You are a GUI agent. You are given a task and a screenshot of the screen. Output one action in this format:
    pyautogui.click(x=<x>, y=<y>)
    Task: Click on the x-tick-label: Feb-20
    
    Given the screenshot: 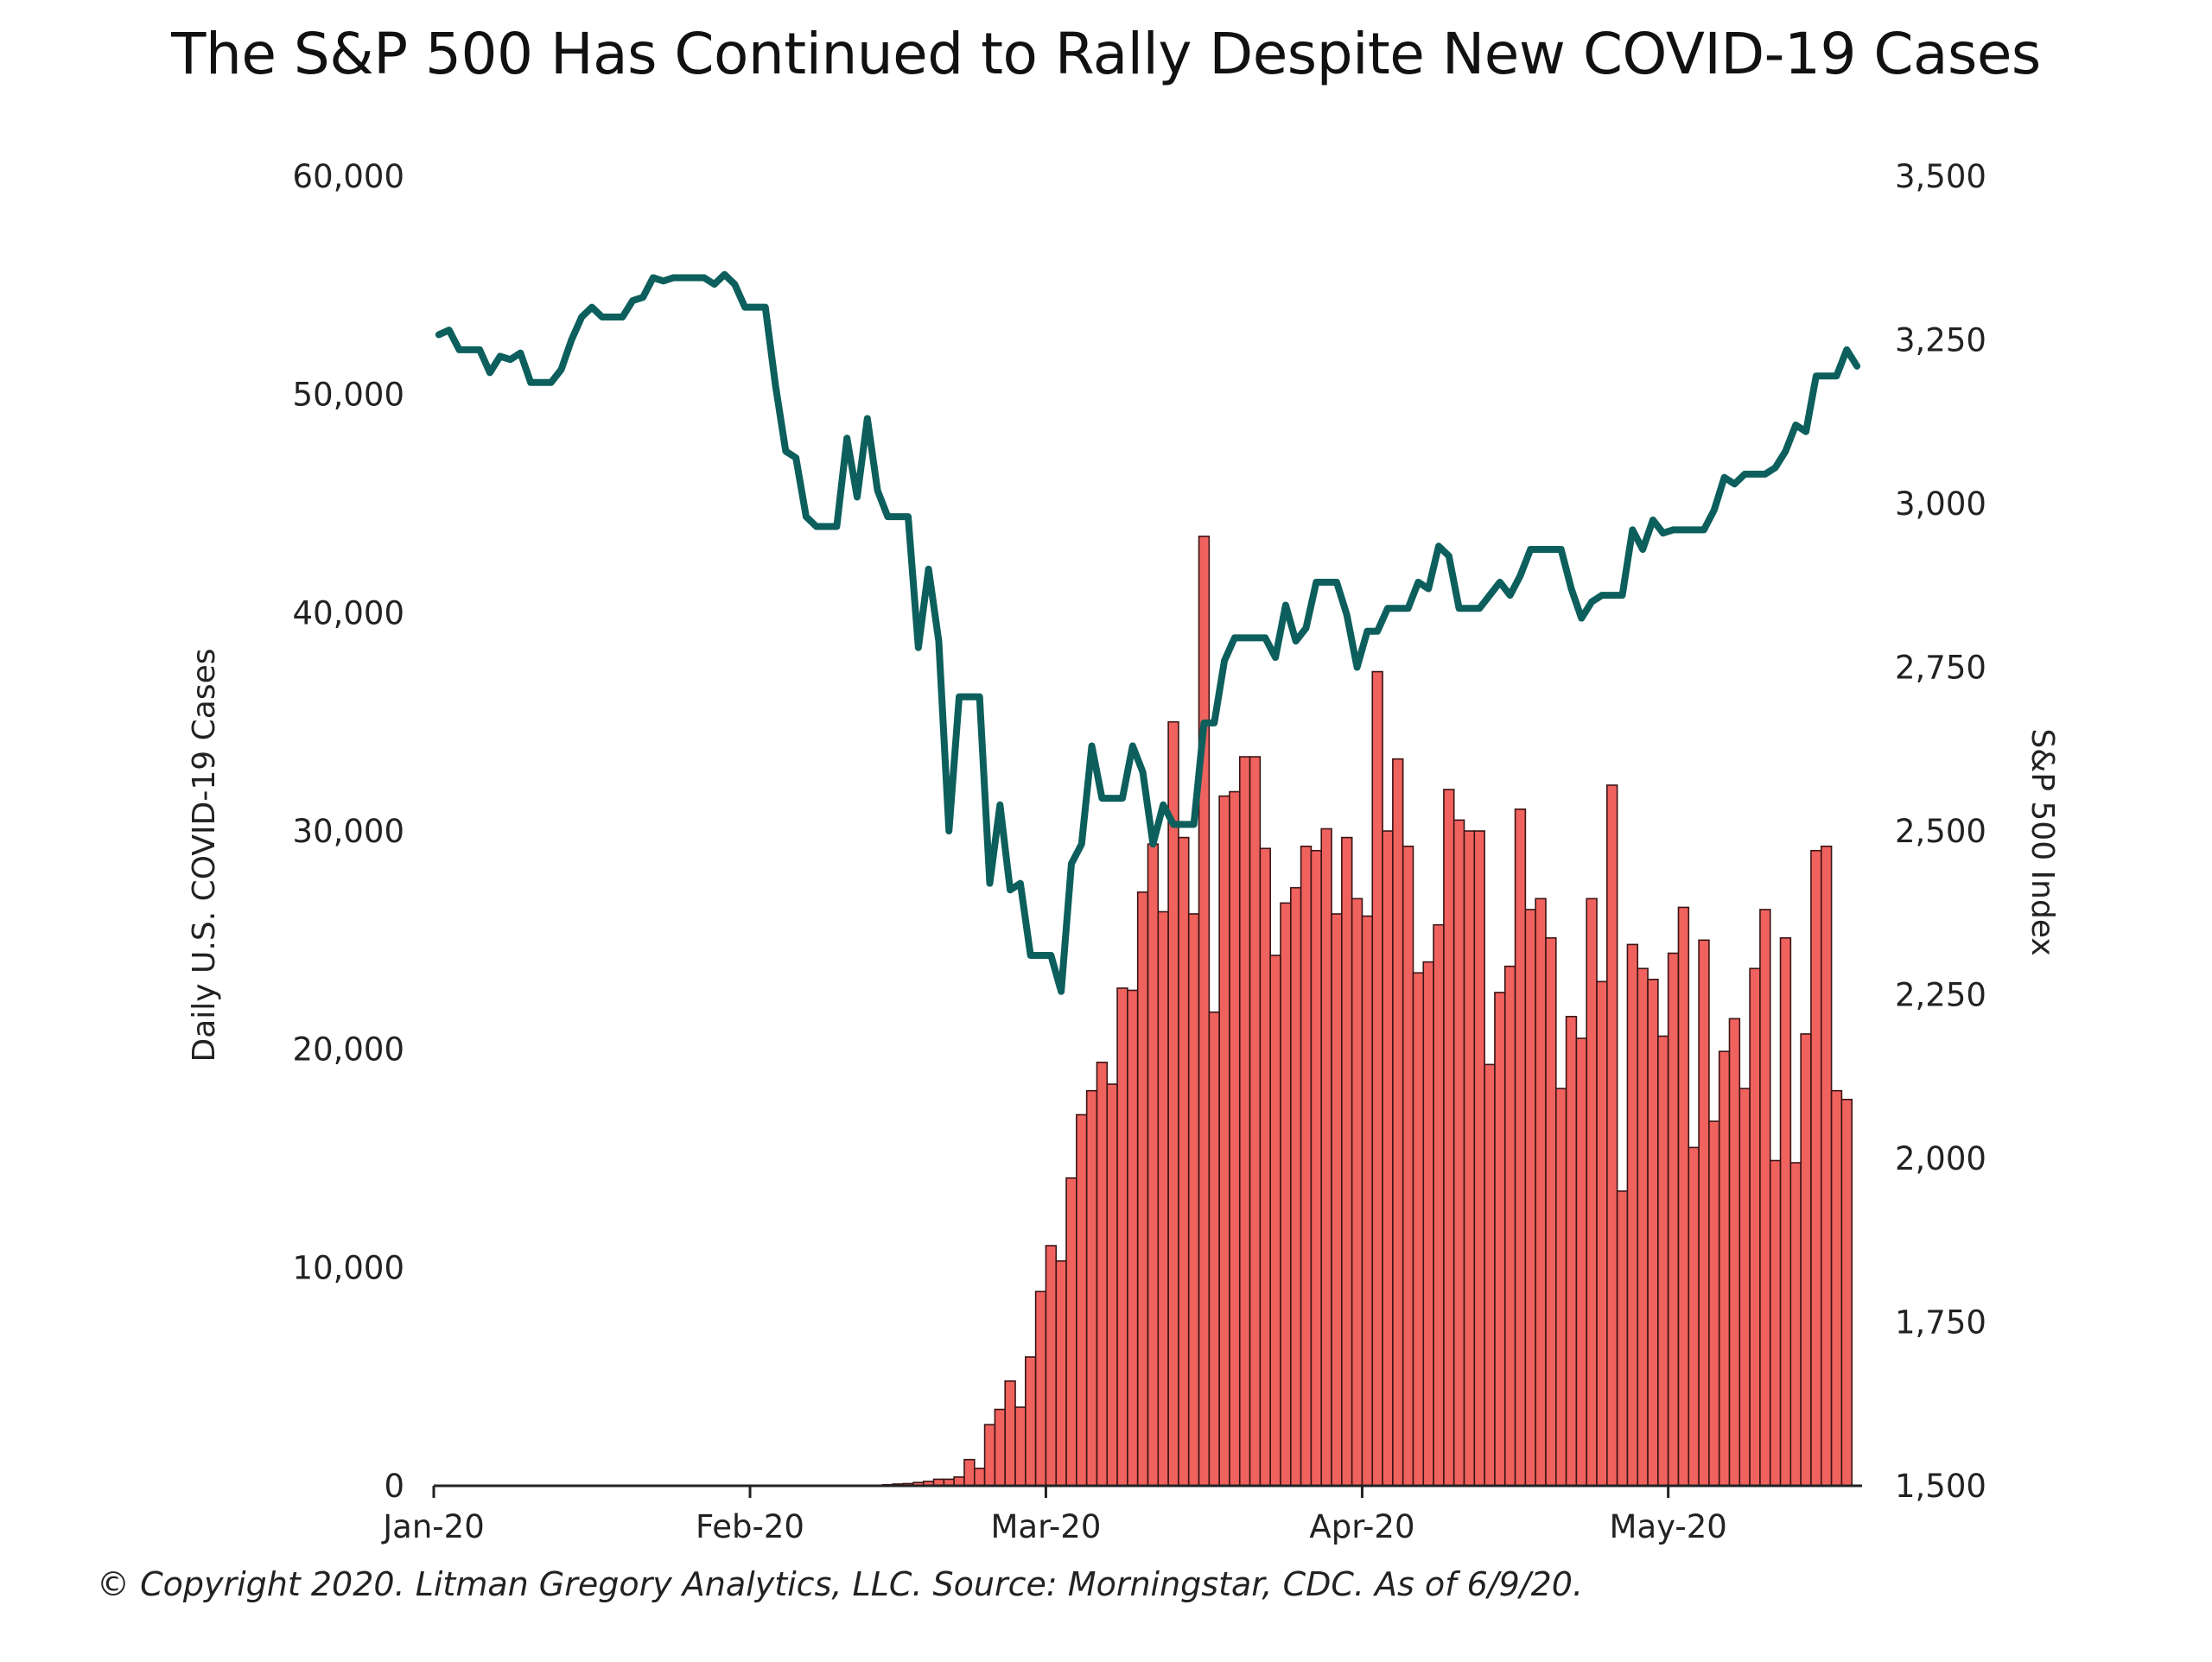 What is the action you would take?
    pyautogui.click(x=750, y=1526)
    